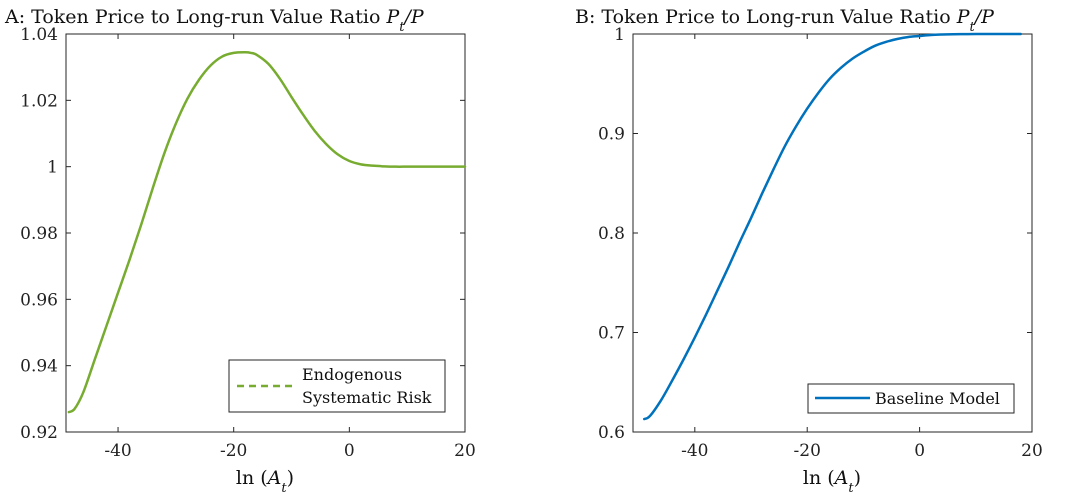 The width and height of the screenshot is (1078, 497). I want to click on y-tick-label: 0.7, so click(611, 334).